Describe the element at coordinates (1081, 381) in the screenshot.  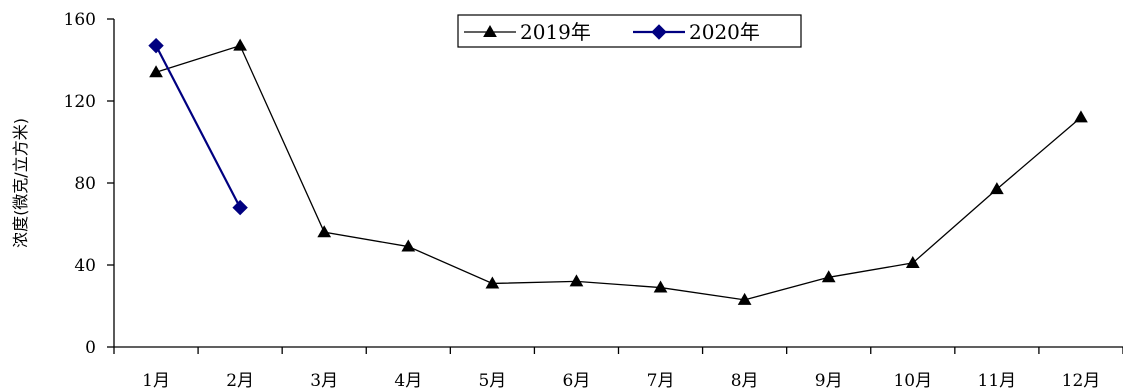
I see `x-tick-label: 12月` at that location.